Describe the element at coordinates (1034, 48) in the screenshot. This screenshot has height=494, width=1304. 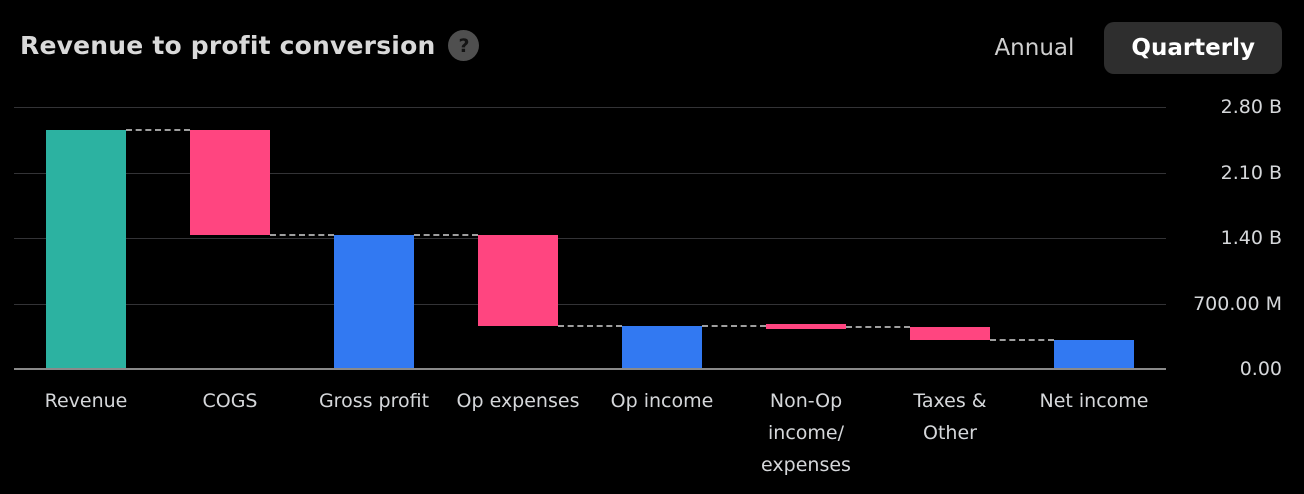
I see `annual-toggle-button: Annual` at that location.